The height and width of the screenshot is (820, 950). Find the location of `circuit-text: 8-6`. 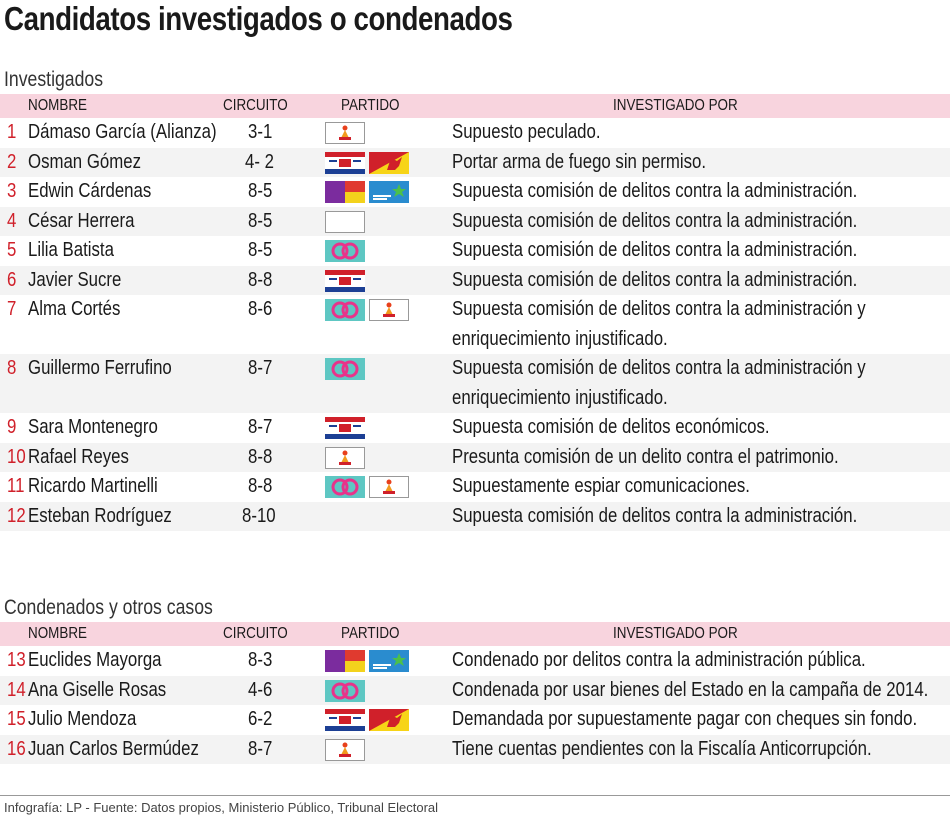

circuit-text: 8-6 is located at coordinates (259, 309).